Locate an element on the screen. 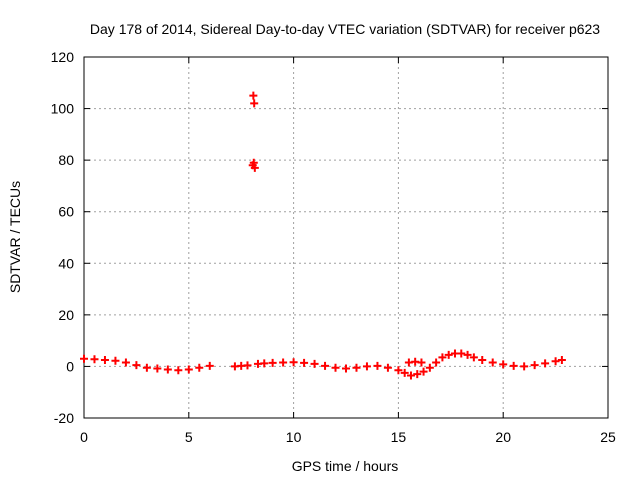 The width and height of the screenshot is (640, 480). y-axis-label: SDTVAR / TECUs is located at coordinates (15, 237).